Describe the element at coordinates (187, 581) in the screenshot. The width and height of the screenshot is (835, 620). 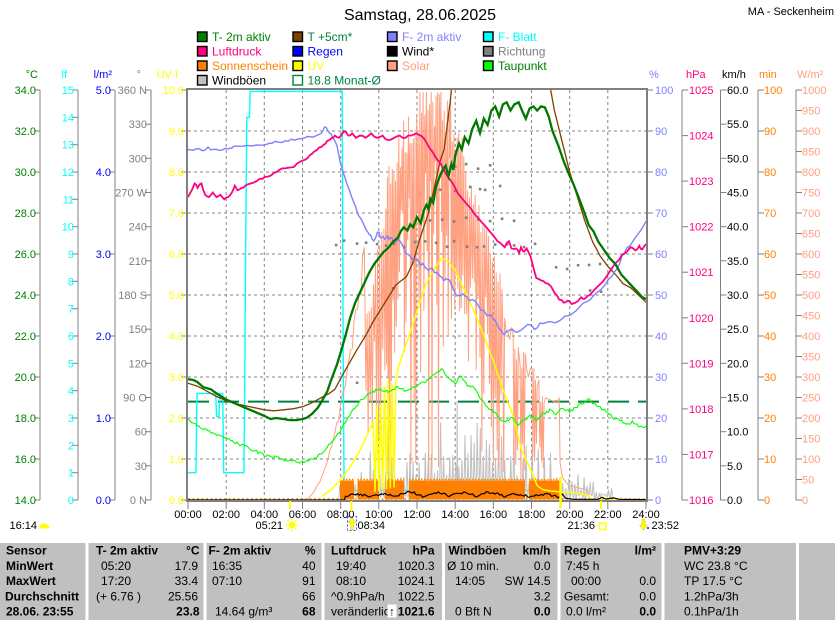
I see `svg-text: 33.4` at that location.